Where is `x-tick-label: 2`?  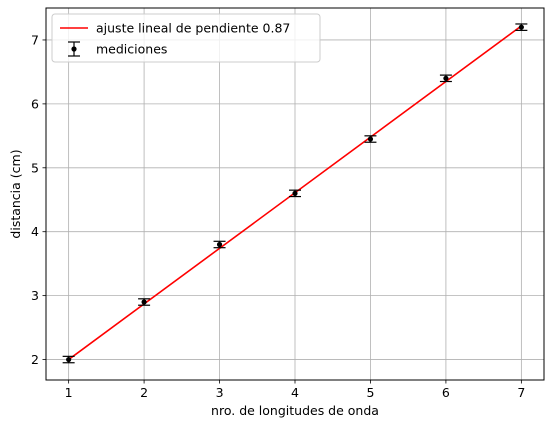 x-tick-label: 2 is located at coordinates (144, 392).